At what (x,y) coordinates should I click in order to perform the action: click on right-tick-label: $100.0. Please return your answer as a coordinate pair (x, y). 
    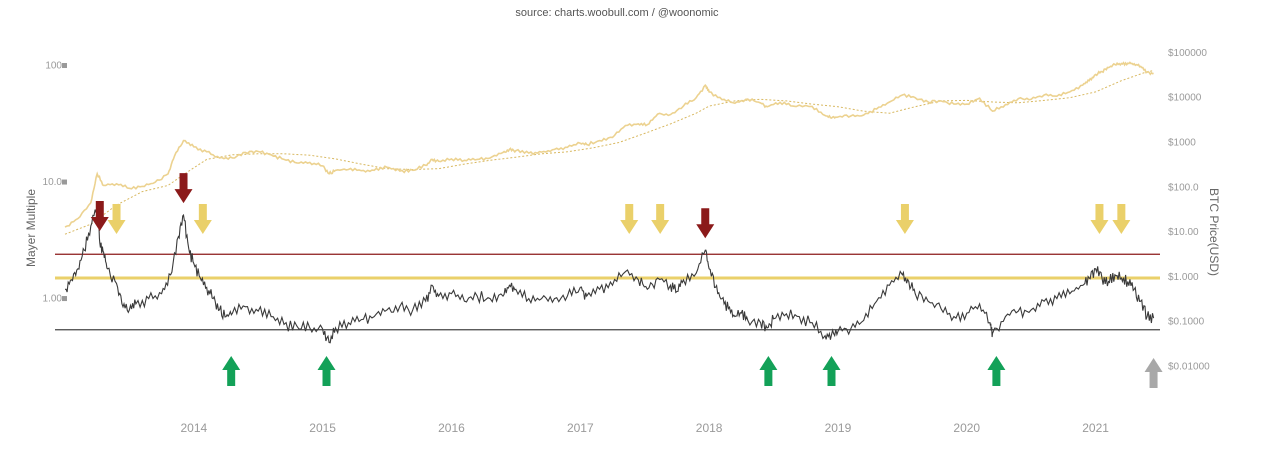
    Looking at the image, I should click on (1183, 187).